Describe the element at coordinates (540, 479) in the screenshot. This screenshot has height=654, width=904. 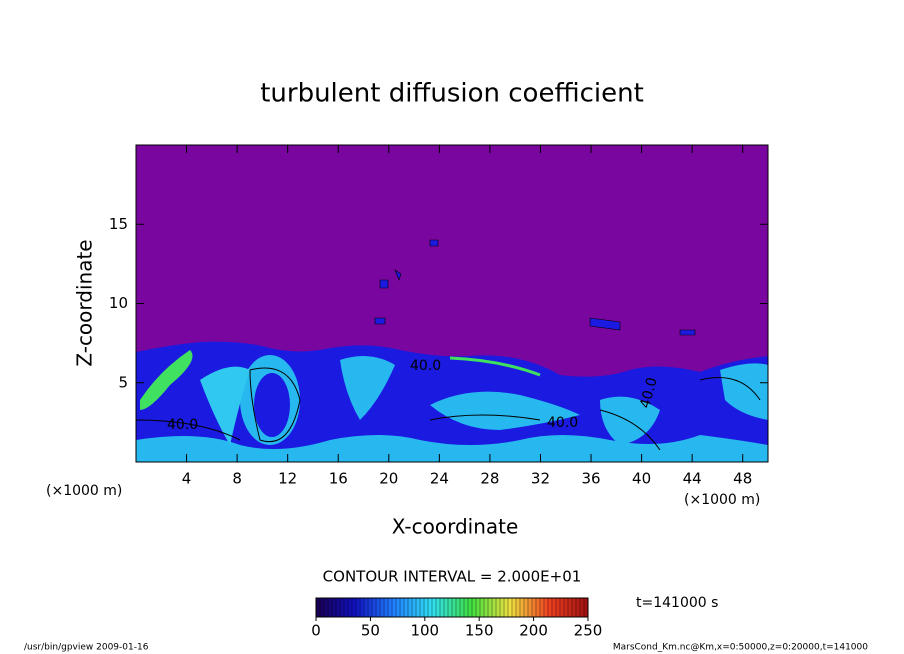
I see `x-tick-label: 32` at that location.